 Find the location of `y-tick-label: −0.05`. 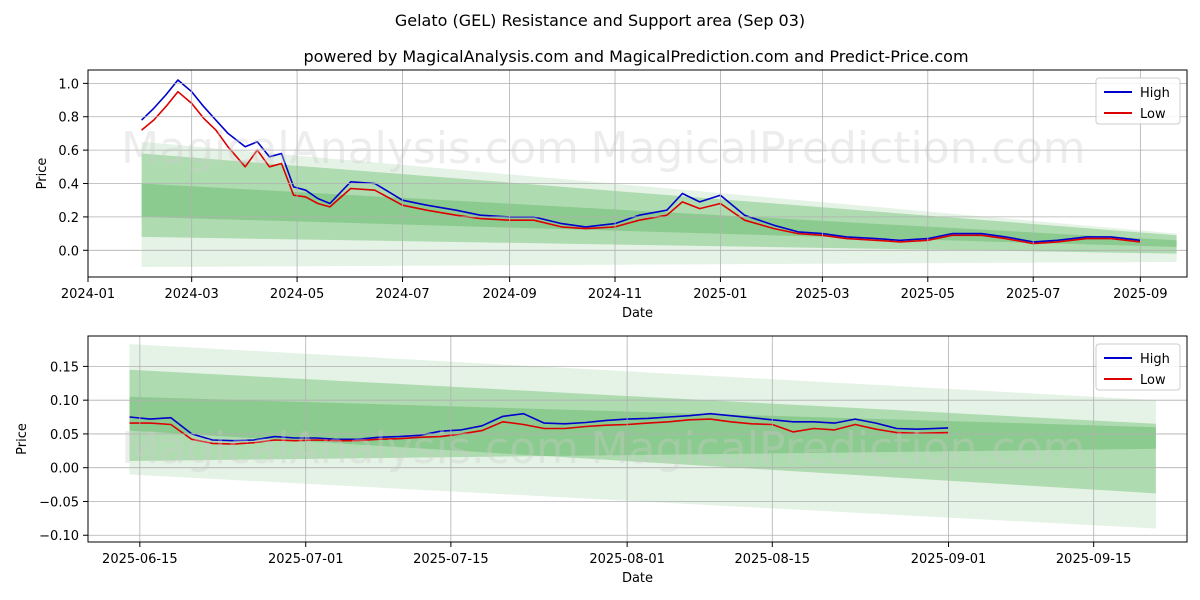

y-tick-label: −0.05 is located at coordinates (59, 502).